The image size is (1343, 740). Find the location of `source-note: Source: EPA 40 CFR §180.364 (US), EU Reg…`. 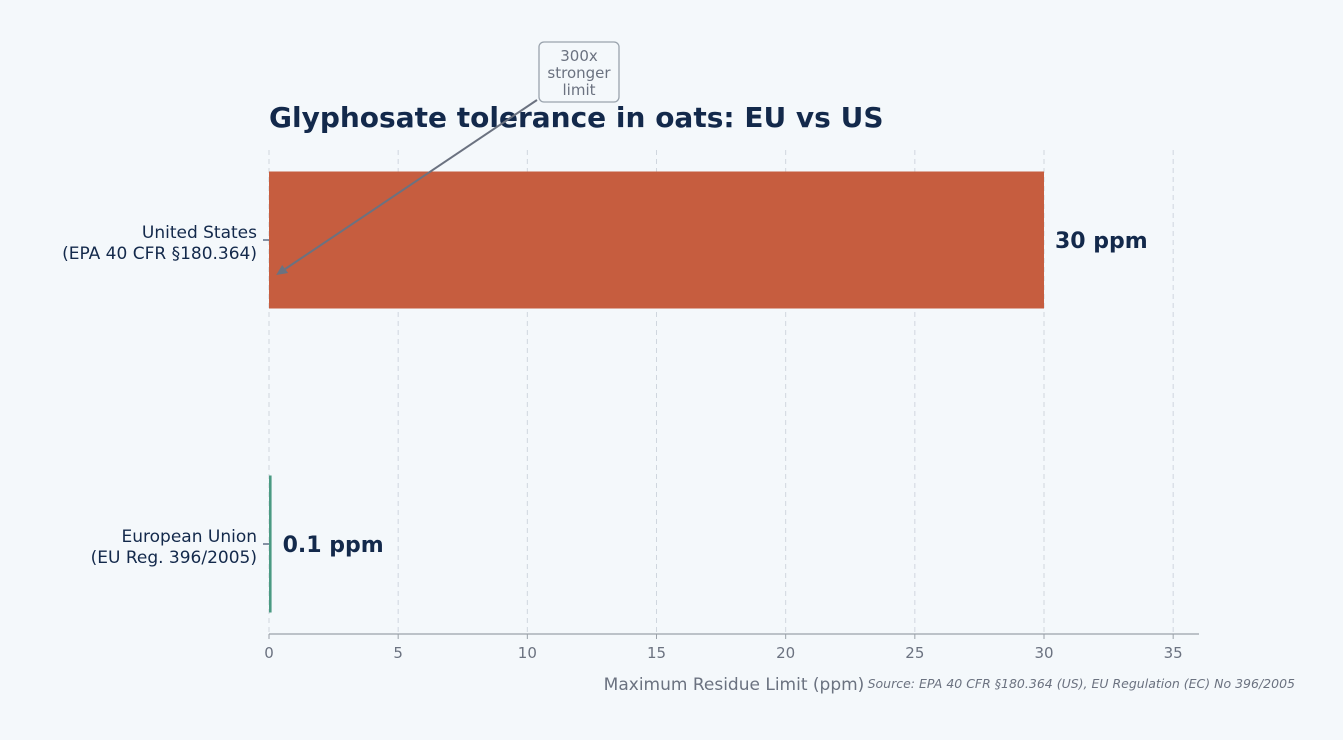

source-note: Source: EPA 40 CFR §180.364 (US), EU Reg… is located at coordinates (1081, 683).